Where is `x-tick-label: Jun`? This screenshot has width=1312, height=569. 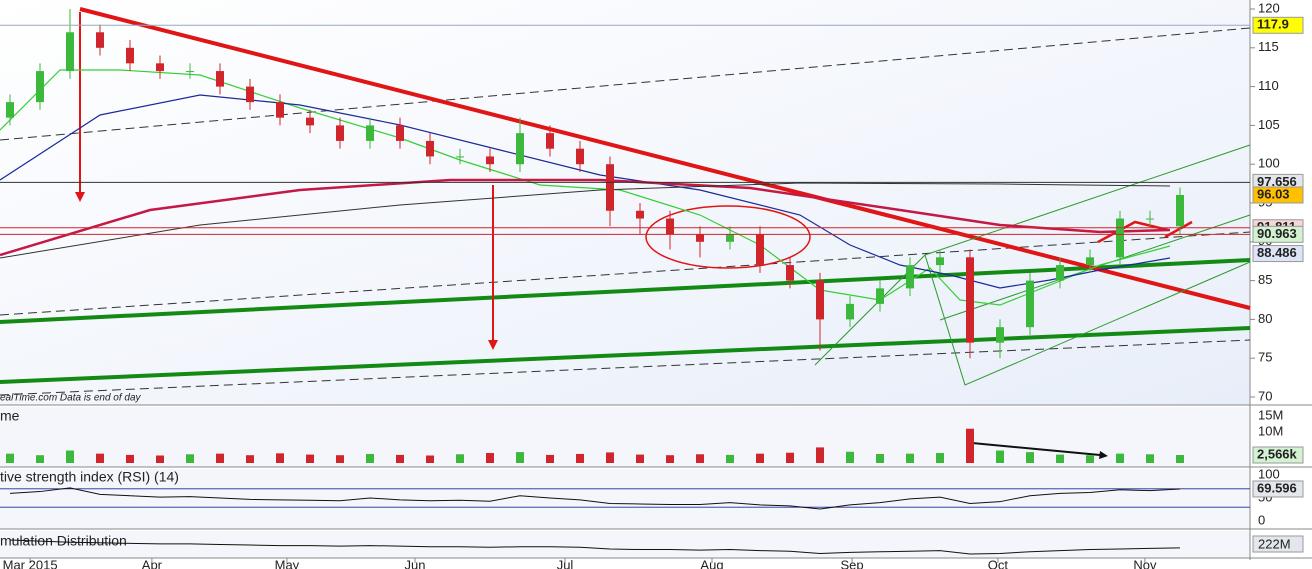
x-tick-label: Jun is located at coordinates (415, 563).